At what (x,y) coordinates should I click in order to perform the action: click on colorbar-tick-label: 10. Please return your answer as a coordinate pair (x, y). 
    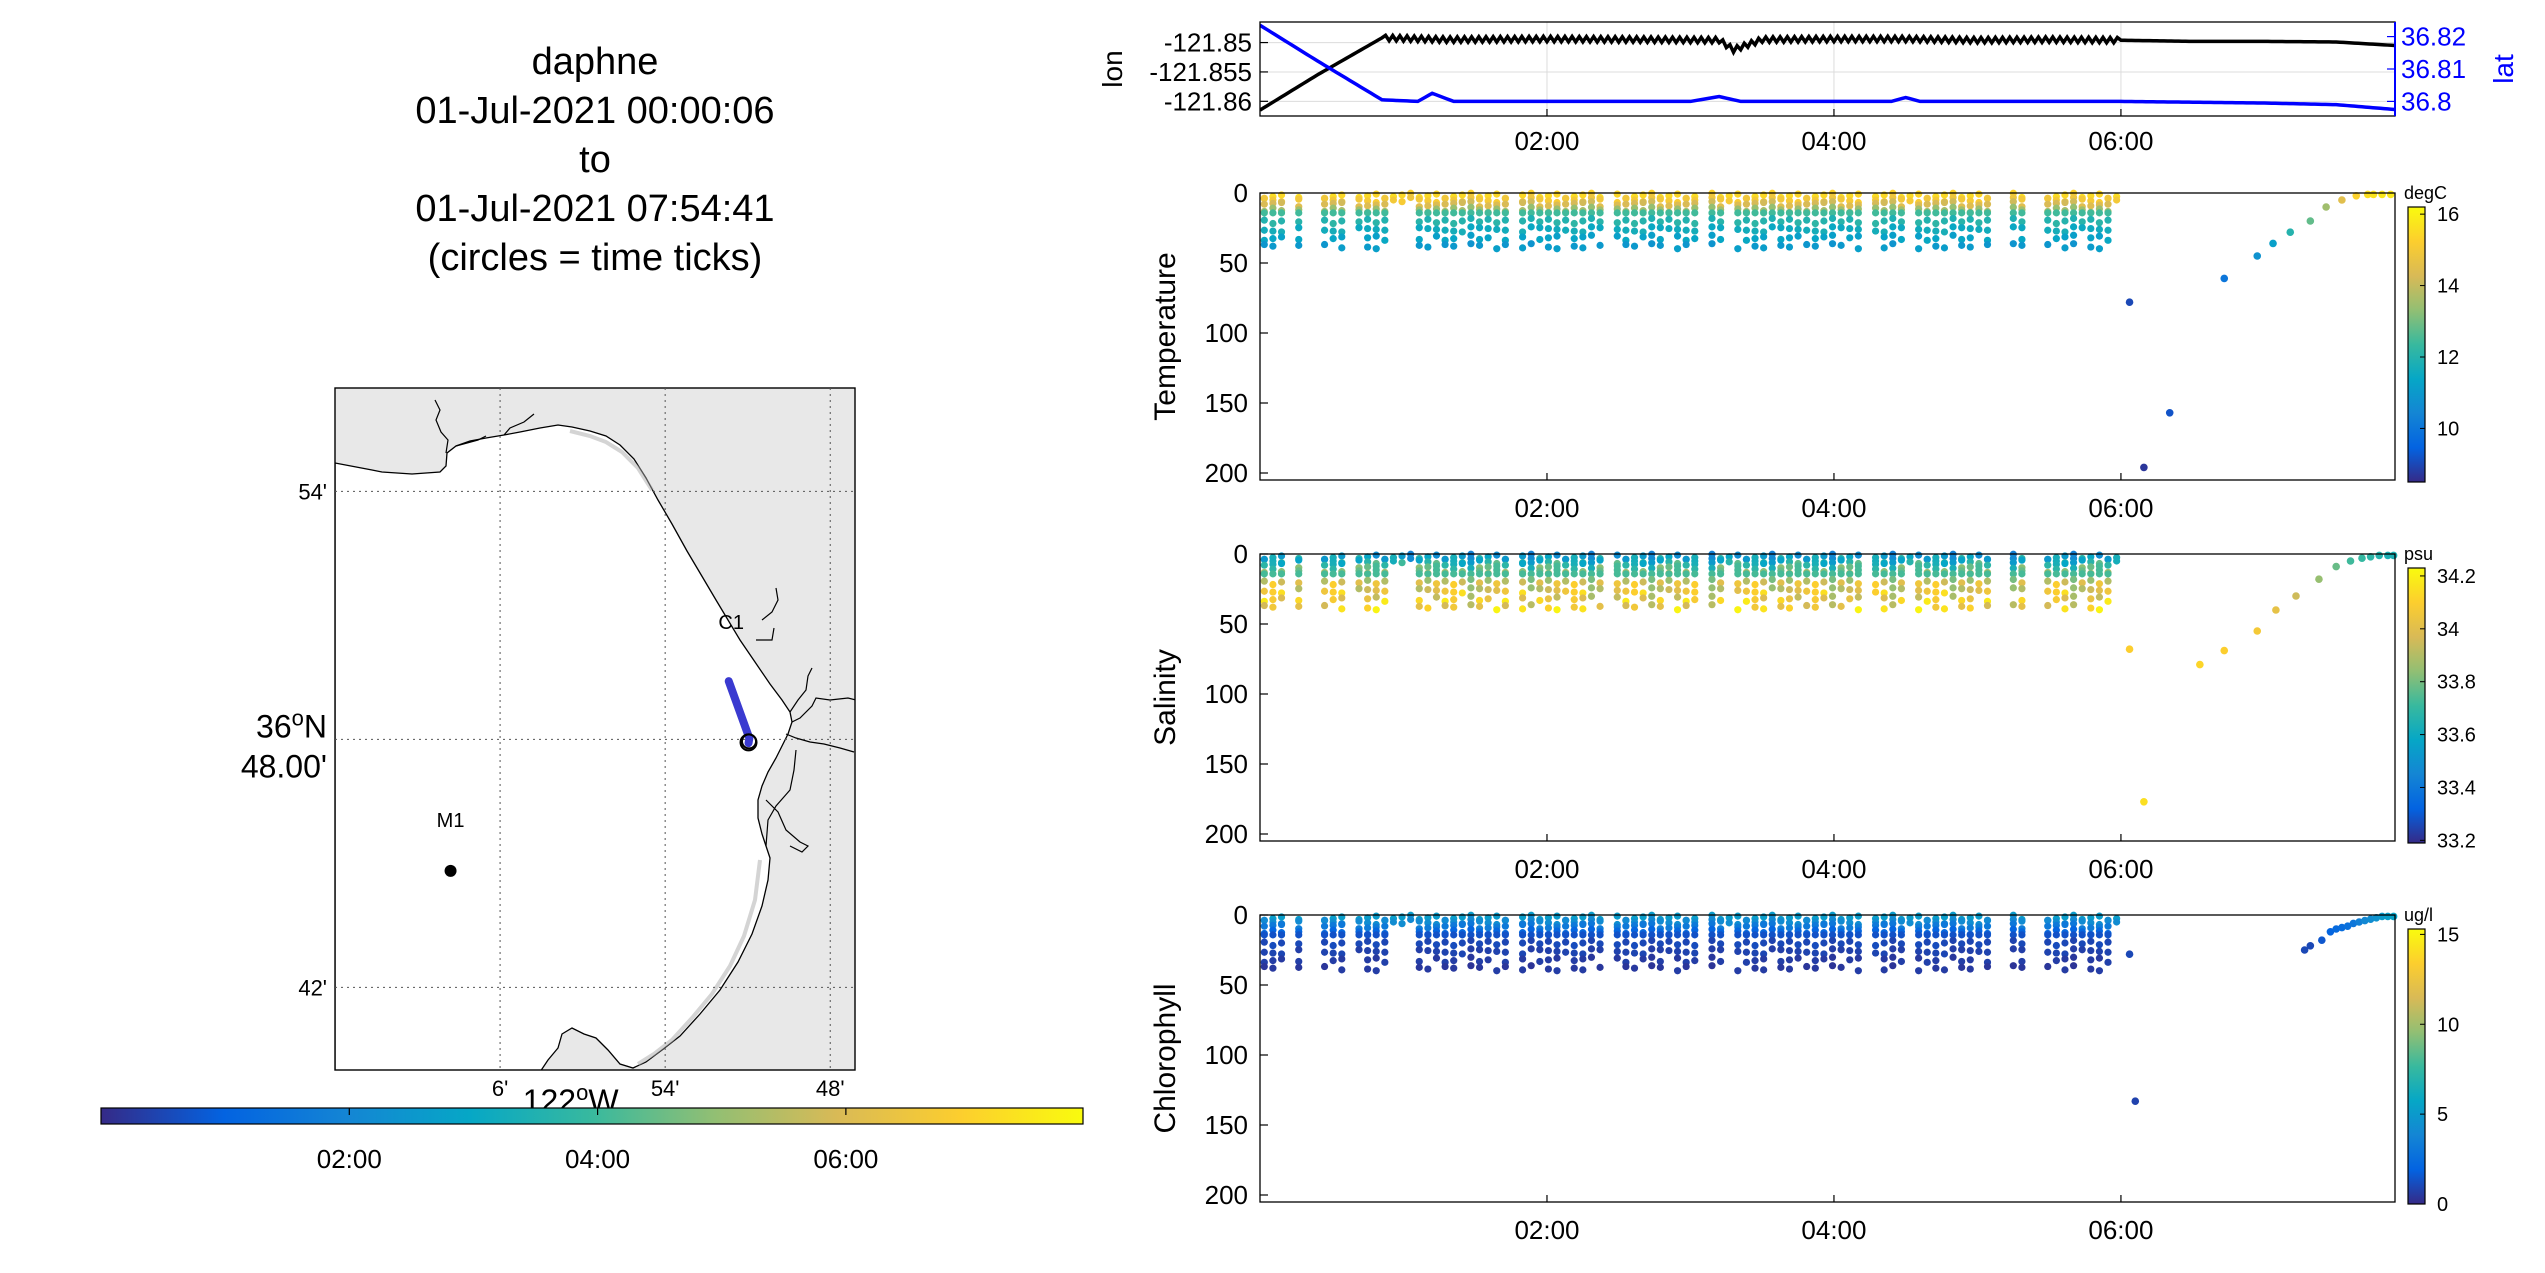
    Looking at the image, I should click on (2448, 429).